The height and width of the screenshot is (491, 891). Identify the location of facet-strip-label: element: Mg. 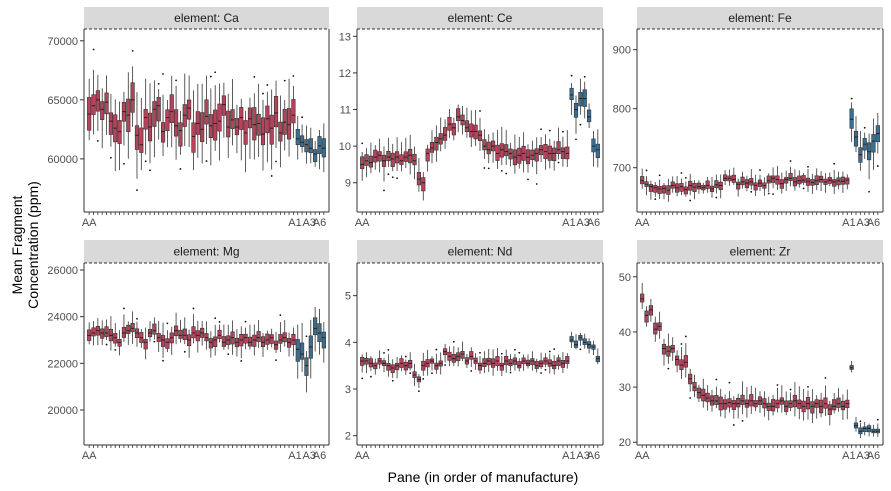
(206, 252).